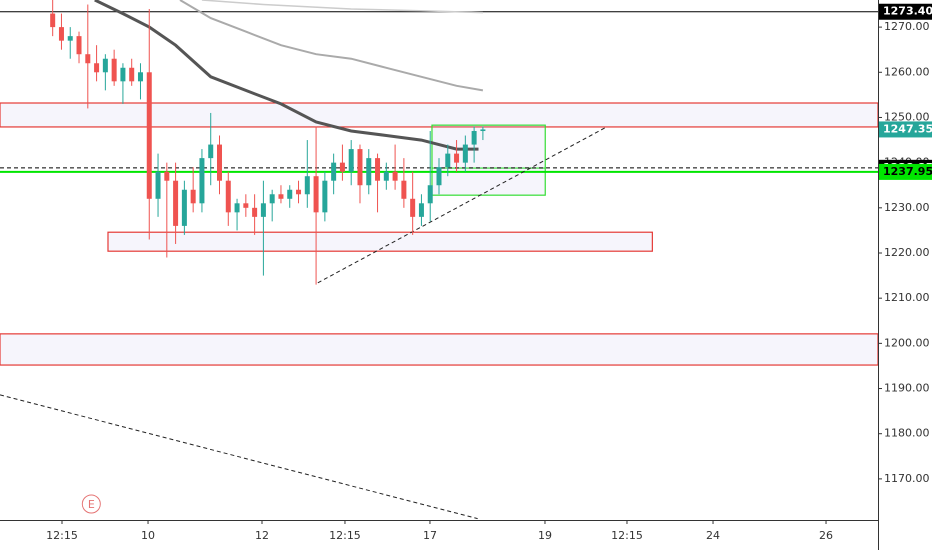  What do you see at coordinates (907, 71) in the screenshot?
I see `y-tick-label: 1260.00` at bounding box center [907, 71].